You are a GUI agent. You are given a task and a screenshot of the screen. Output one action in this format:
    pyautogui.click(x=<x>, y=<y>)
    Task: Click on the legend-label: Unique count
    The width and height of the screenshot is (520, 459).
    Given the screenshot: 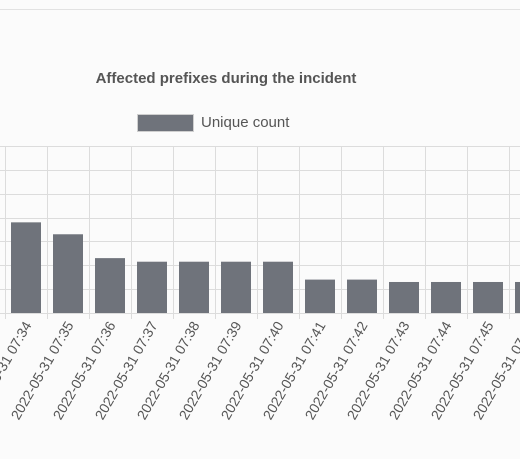 What is the action you would take?
    pyautogui.click(x=245, y=122)
    